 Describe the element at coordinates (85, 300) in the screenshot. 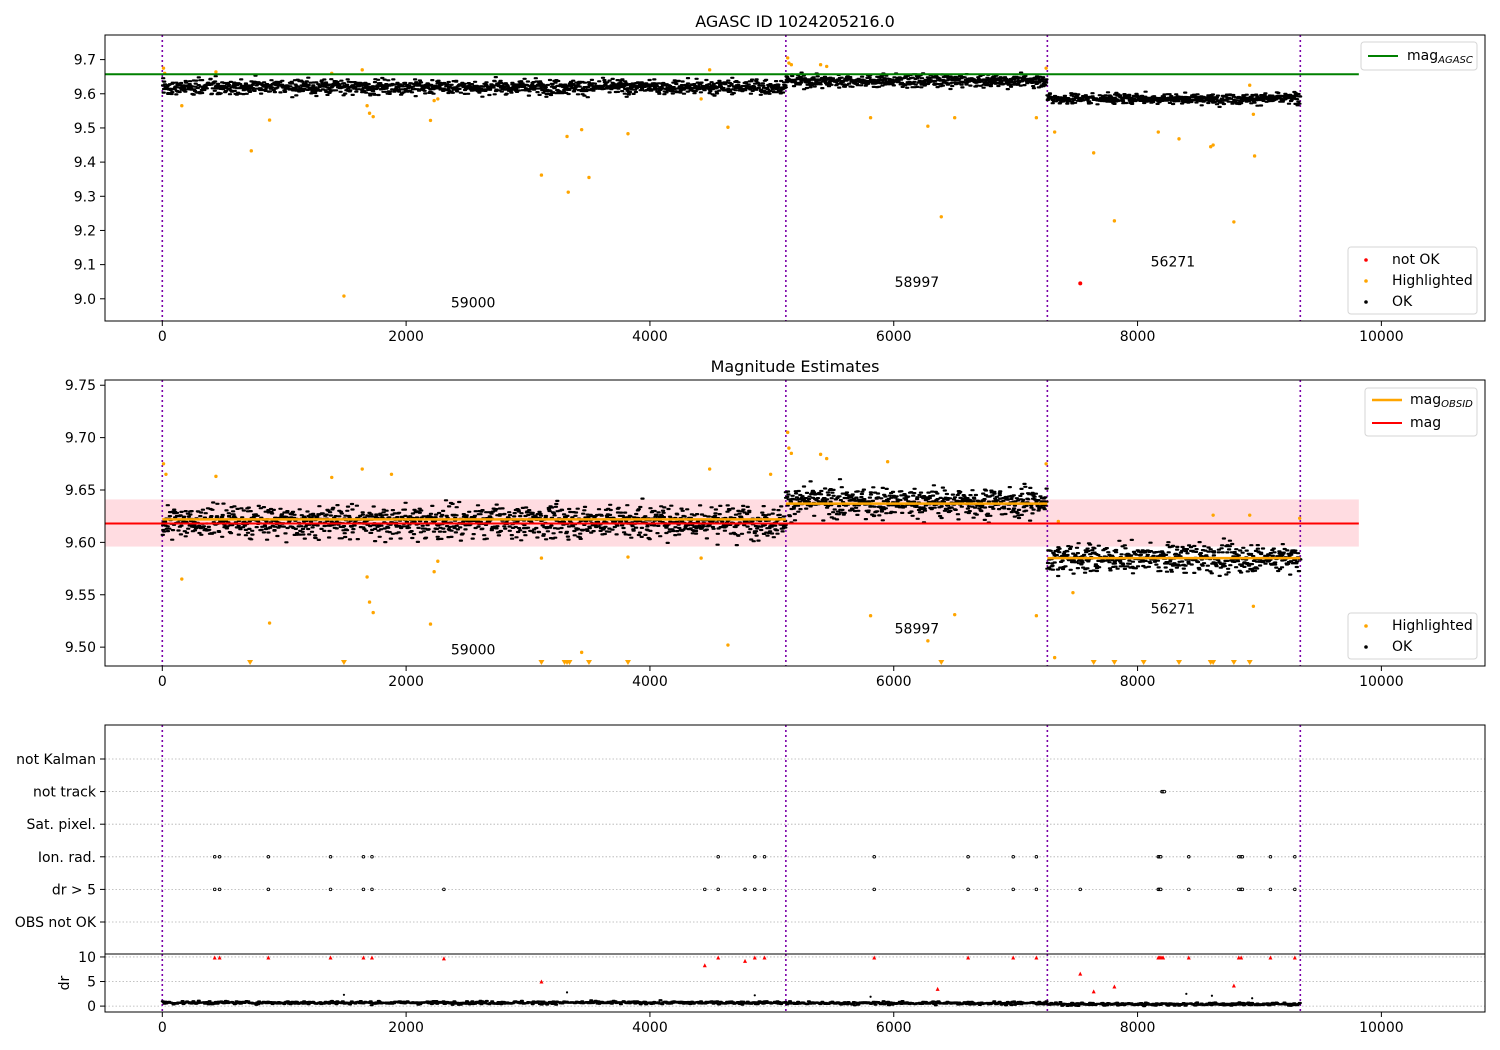

I see `y-tick-label: 9.0` at that location.